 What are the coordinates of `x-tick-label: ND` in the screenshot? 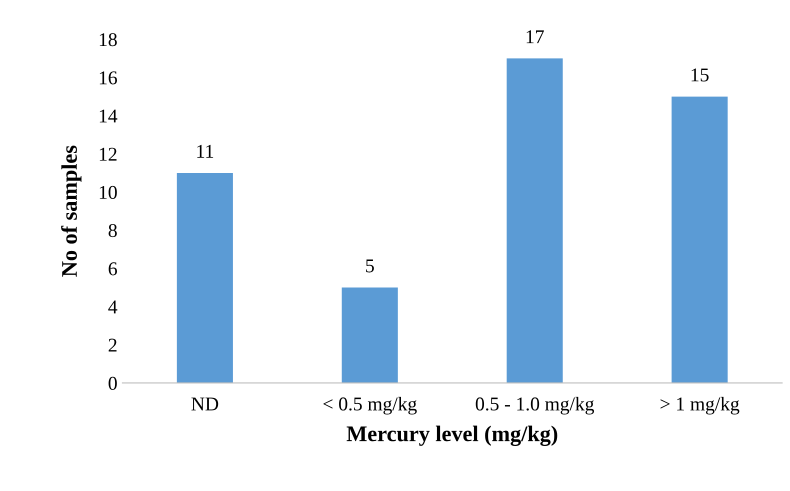 It's located at (204, 404).